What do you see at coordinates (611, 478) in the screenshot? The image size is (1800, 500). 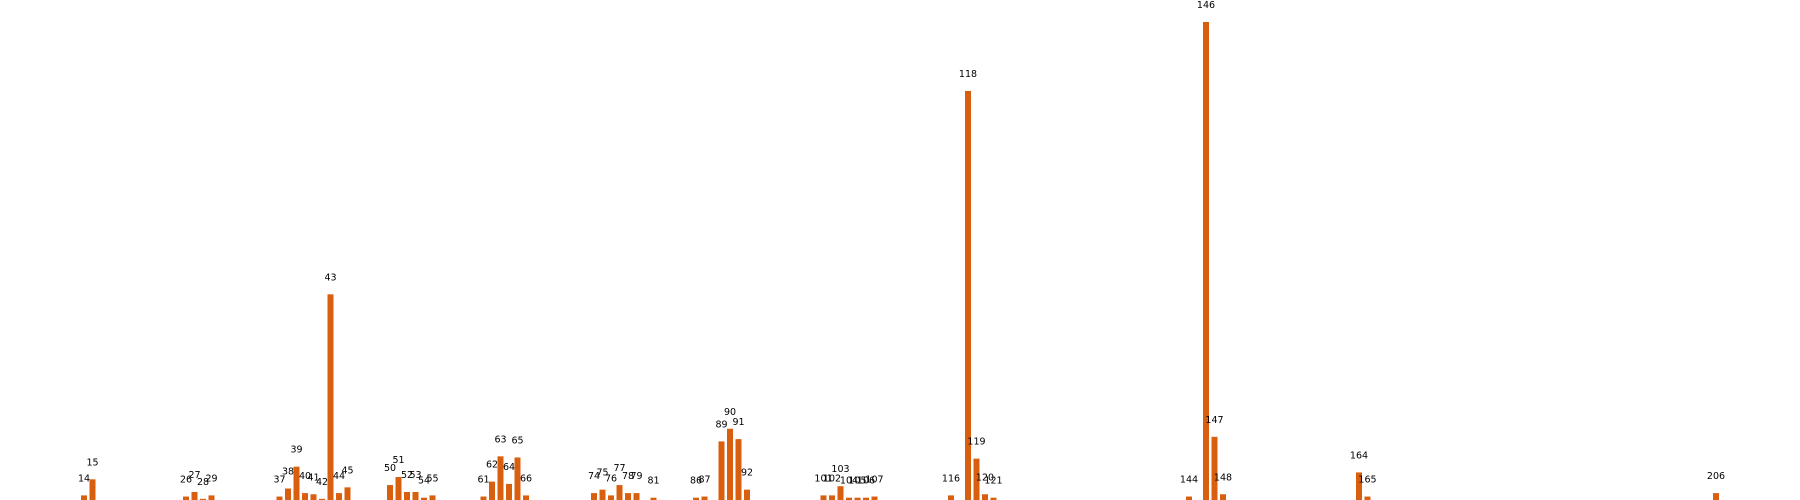 I see `bar-label: 76` at bounding box center [611, 478].